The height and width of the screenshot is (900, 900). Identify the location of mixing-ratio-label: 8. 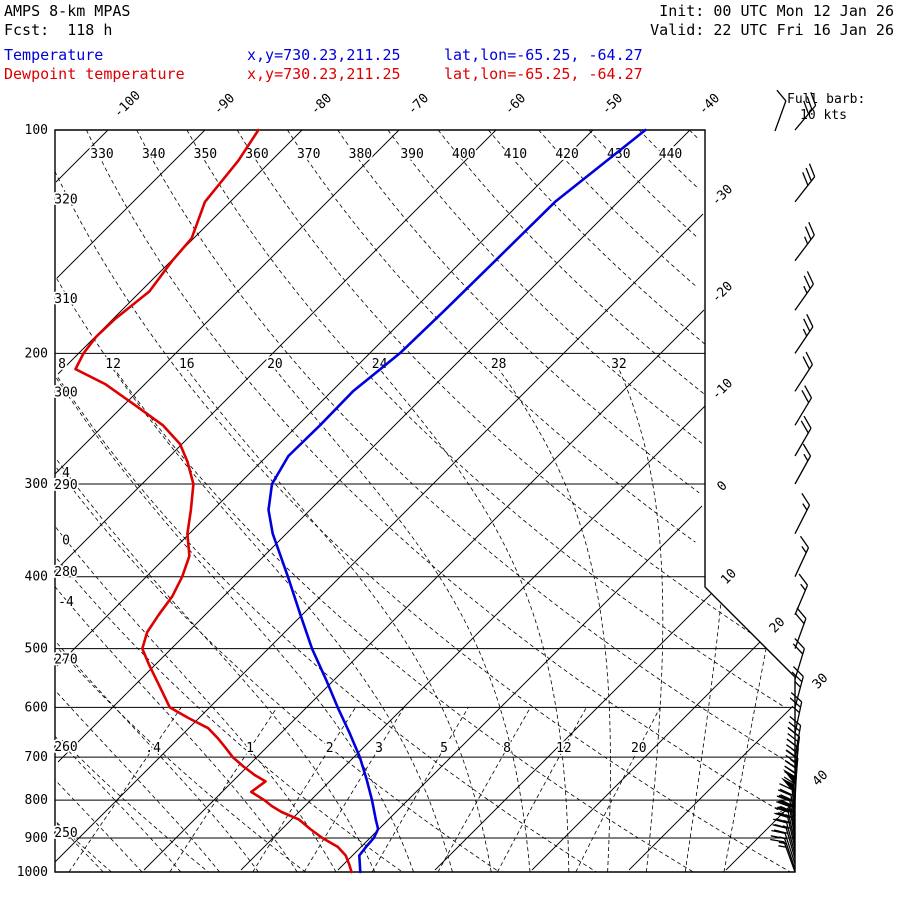
(507, 748).